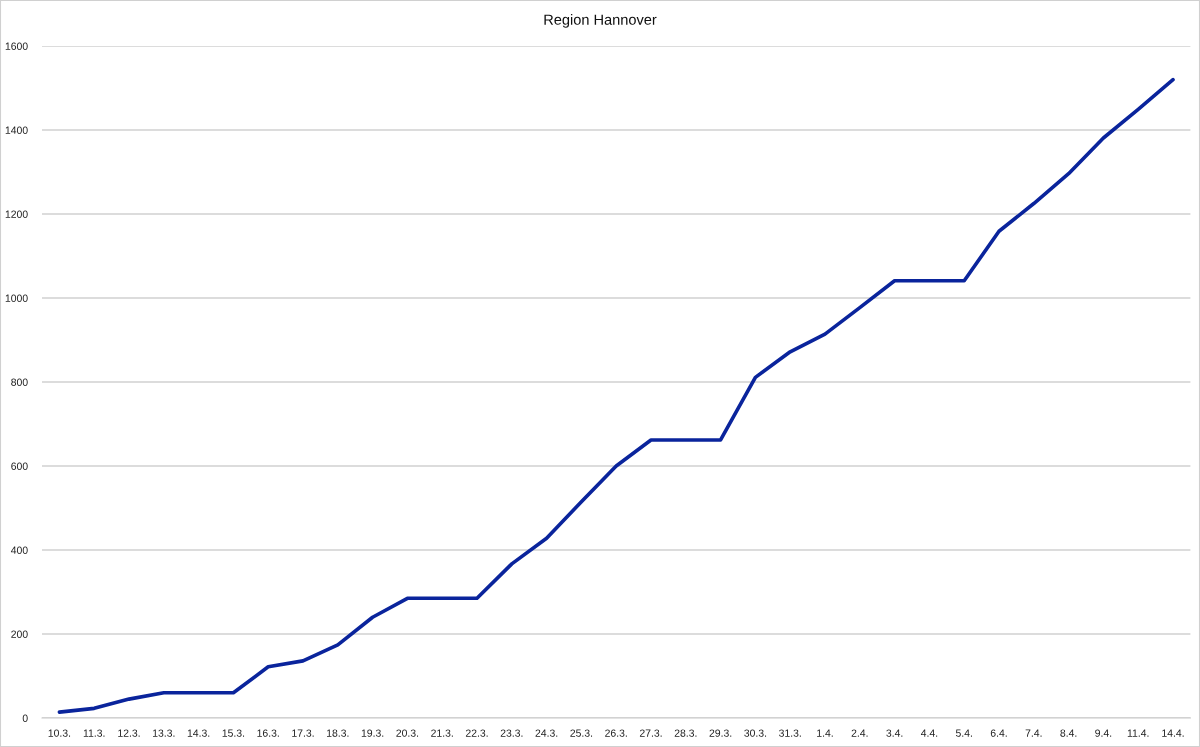  Describe the element at coordinates (16, 130) in the screenshot. I see `y-tick-label: 1400` at that location.